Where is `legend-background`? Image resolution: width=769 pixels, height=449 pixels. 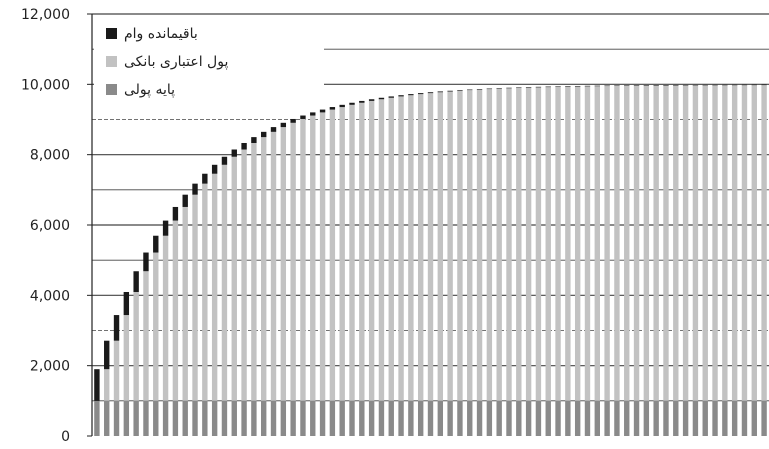 legend-background is located at coordinates (209, 62).